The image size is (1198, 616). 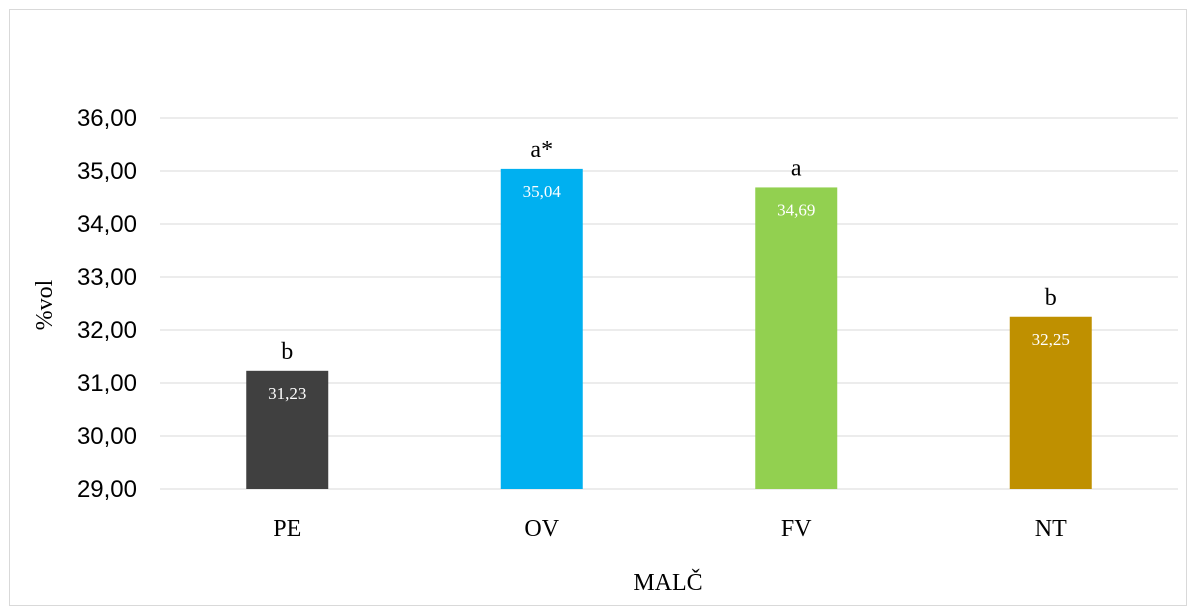 I want to click on significance-letter: a*, so click(x=541, y=150).